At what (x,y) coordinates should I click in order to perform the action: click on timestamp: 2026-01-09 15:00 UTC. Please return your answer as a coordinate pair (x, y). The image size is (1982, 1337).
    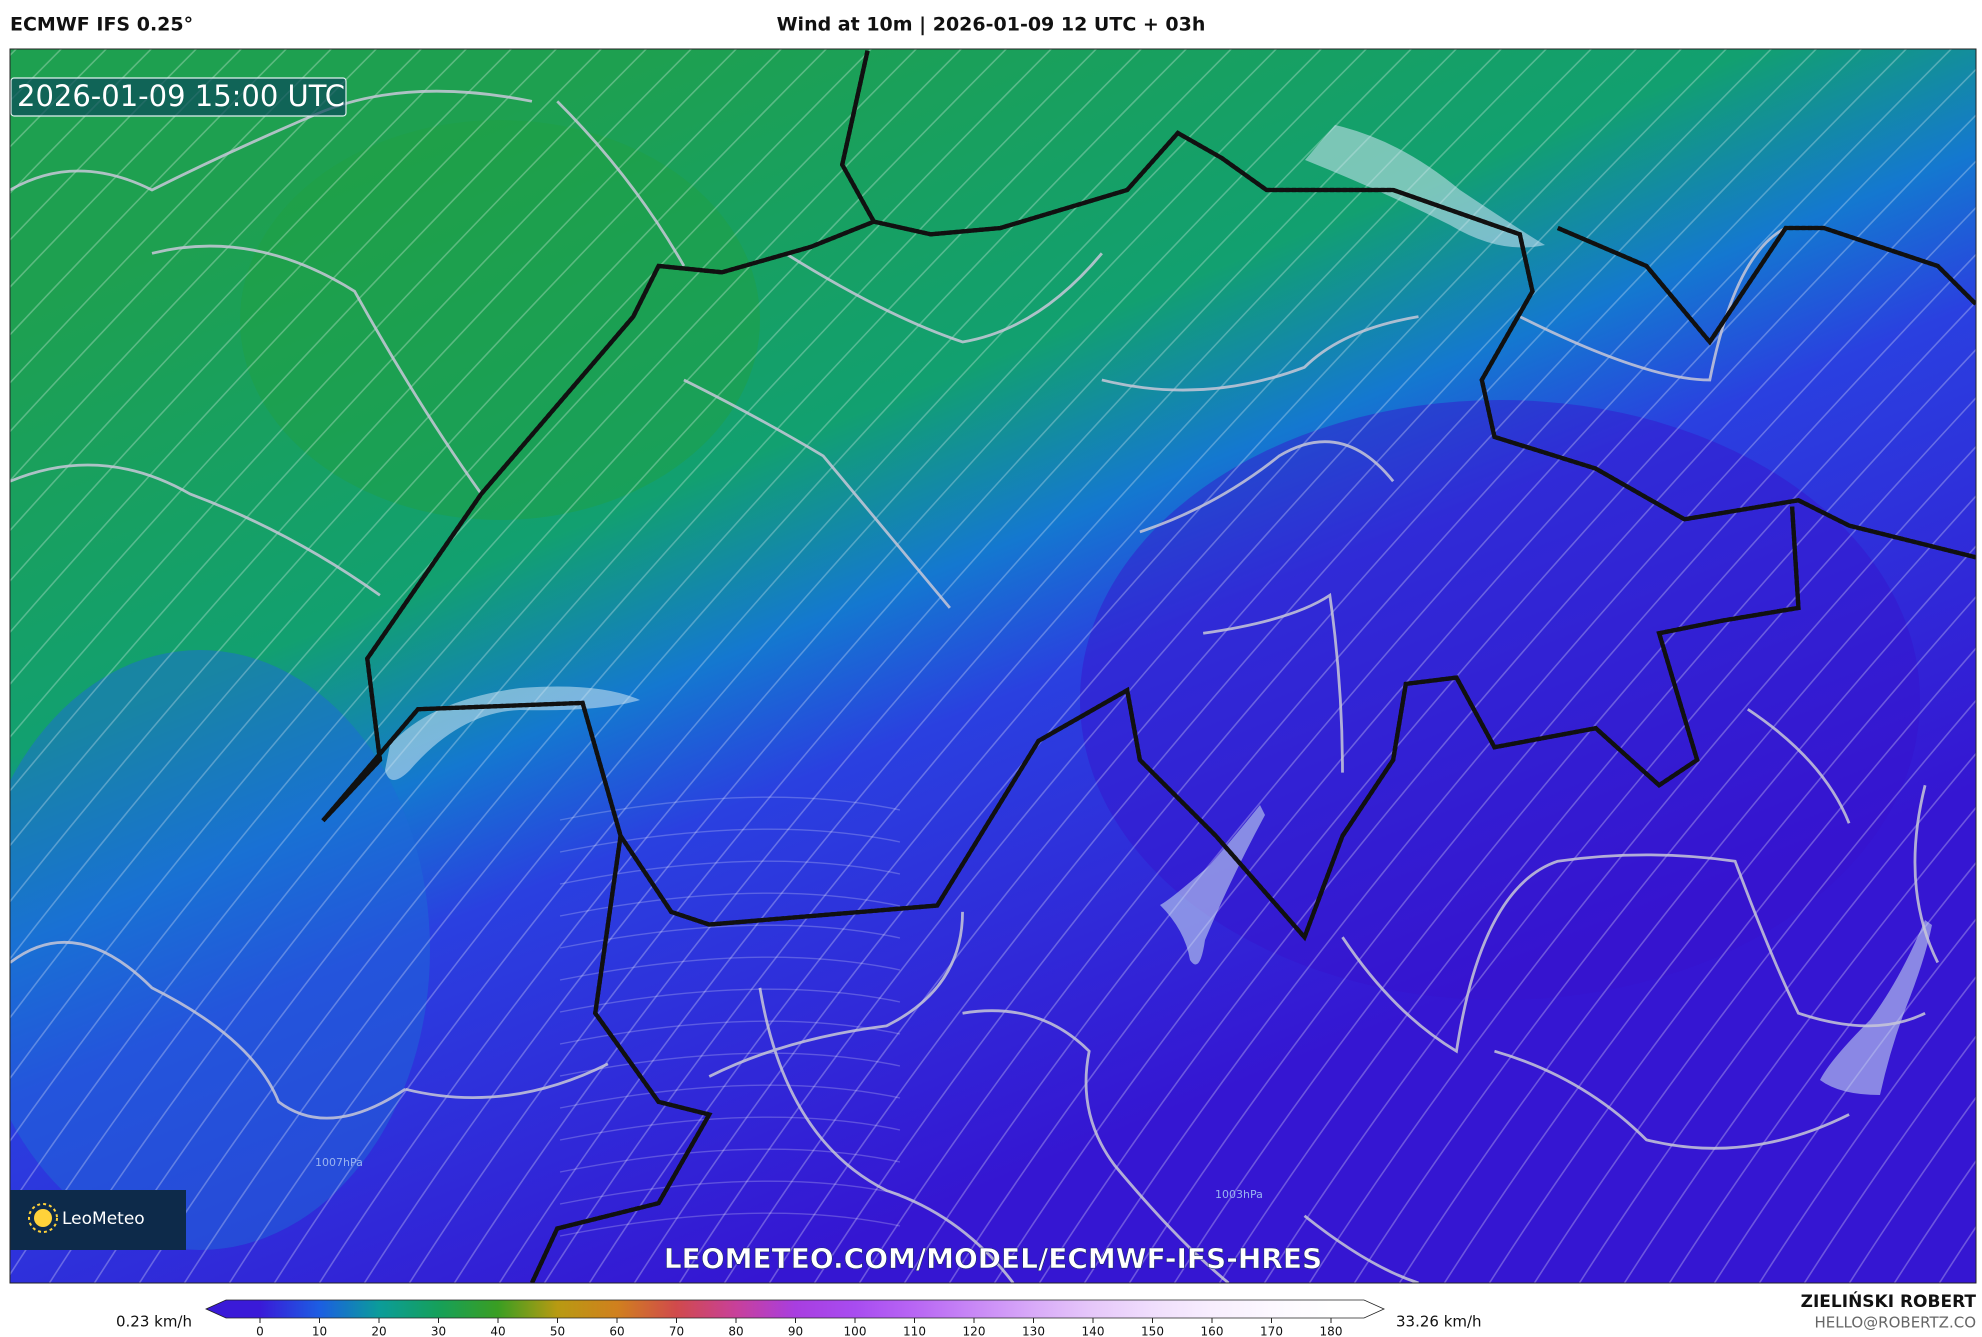
    Looking at the image, I should click on (181, 96).